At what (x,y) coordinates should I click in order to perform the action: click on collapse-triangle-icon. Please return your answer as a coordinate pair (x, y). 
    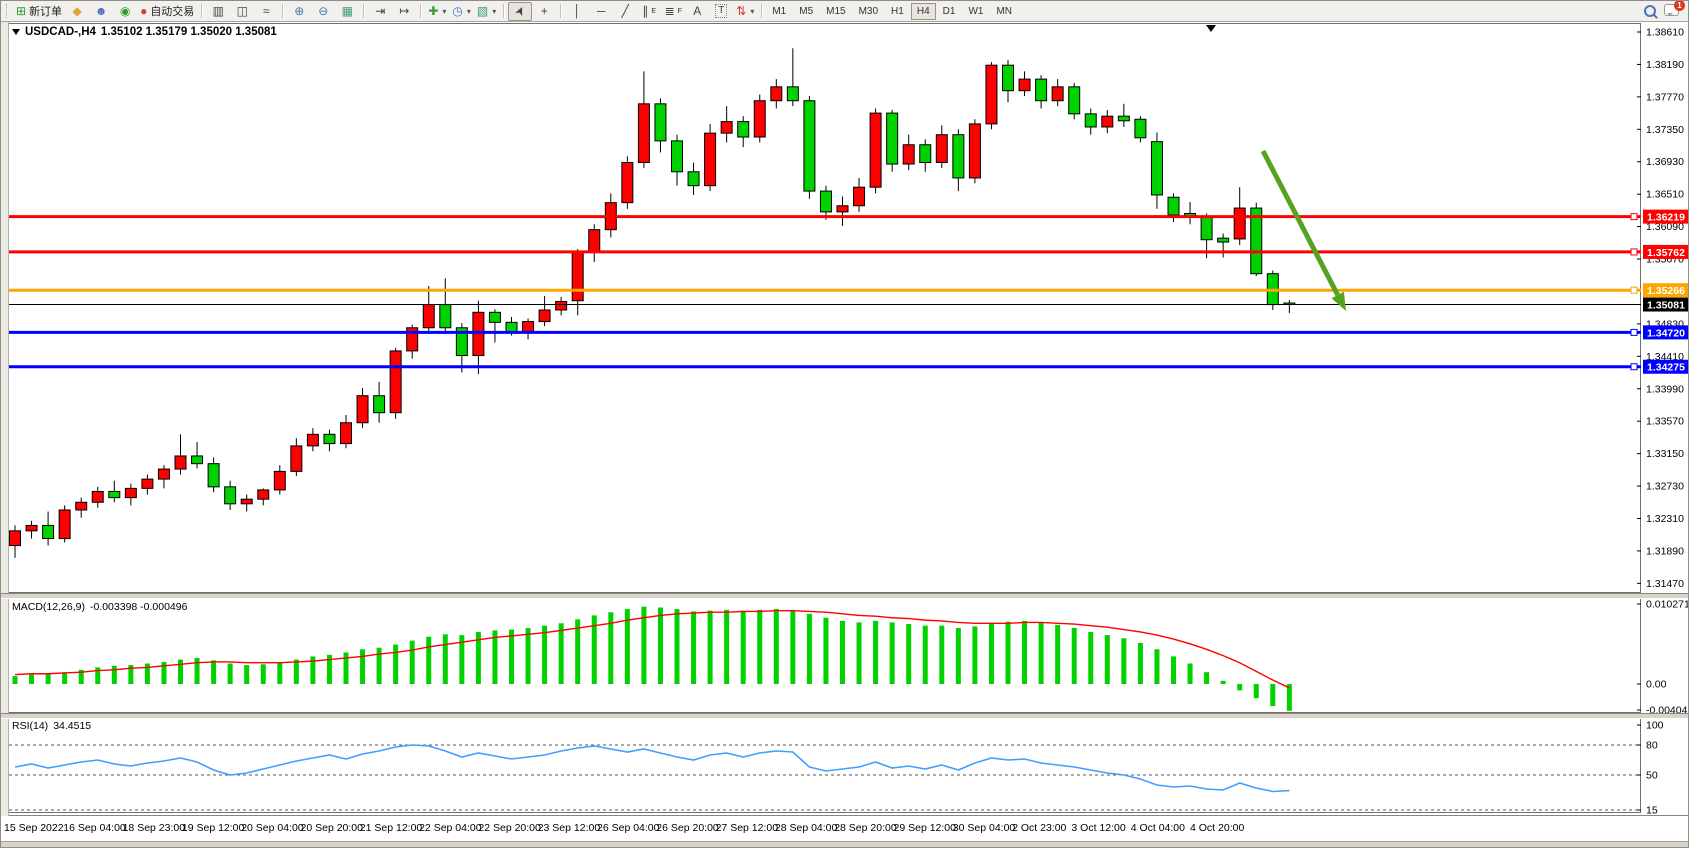
    Looking at the image, I should click on (16, 32).